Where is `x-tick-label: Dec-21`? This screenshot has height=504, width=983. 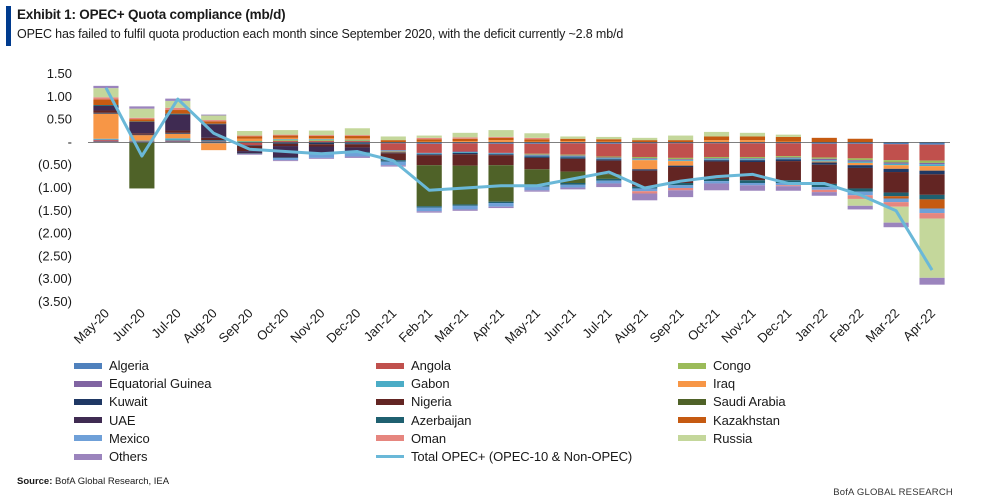 x-tick-label: Dec-21 is located at coordinates (774, 326).